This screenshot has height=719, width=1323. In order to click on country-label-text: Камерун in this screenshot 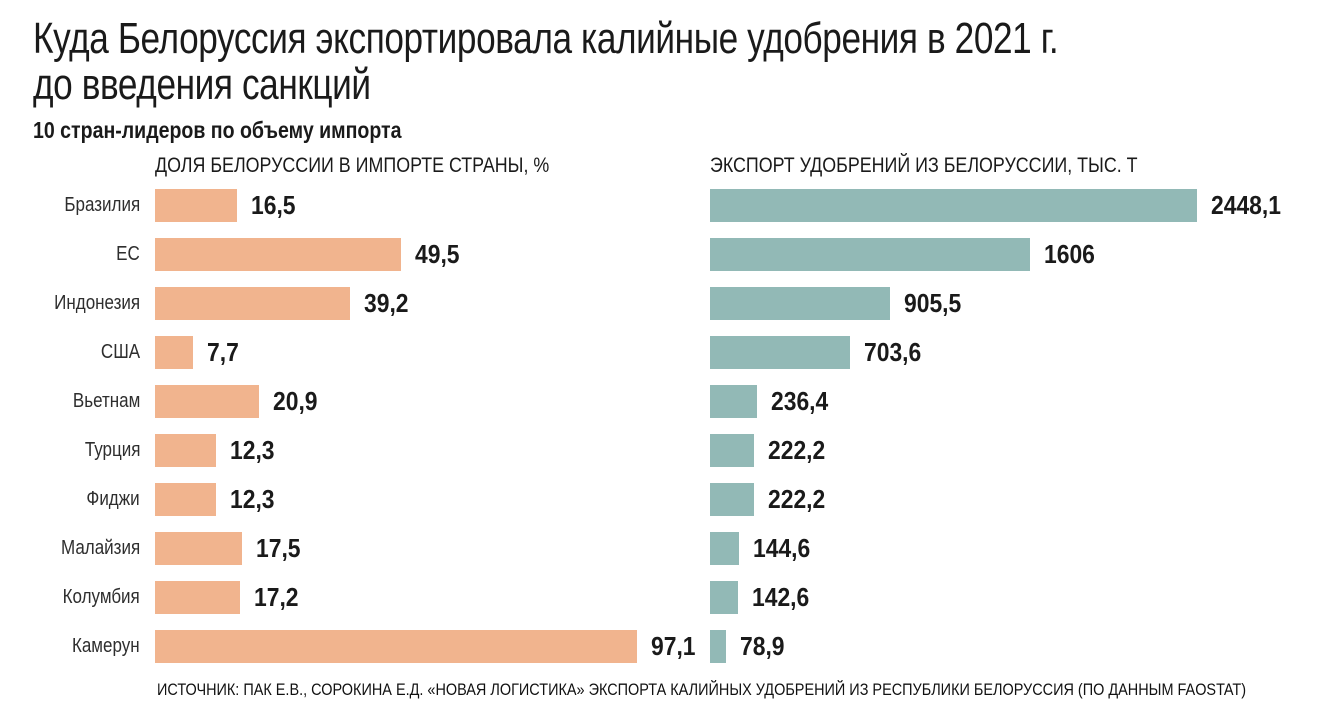, I will do `click(106, 646)`.